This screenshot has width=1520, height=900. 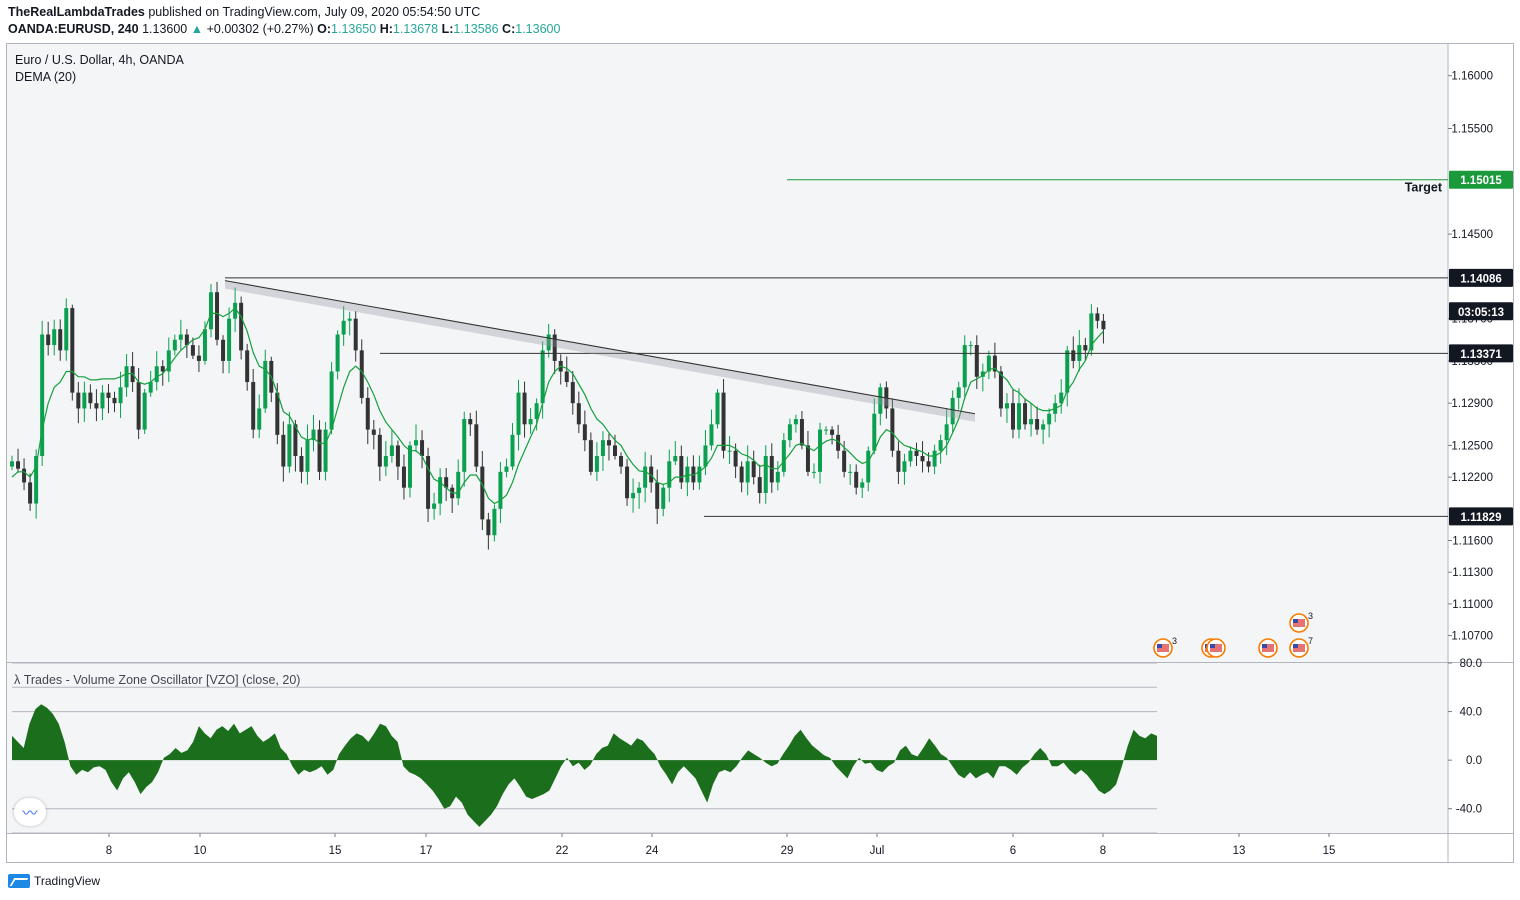 I want to click on tradingview-wave-icon: 〰, so click(x=30, y=812).